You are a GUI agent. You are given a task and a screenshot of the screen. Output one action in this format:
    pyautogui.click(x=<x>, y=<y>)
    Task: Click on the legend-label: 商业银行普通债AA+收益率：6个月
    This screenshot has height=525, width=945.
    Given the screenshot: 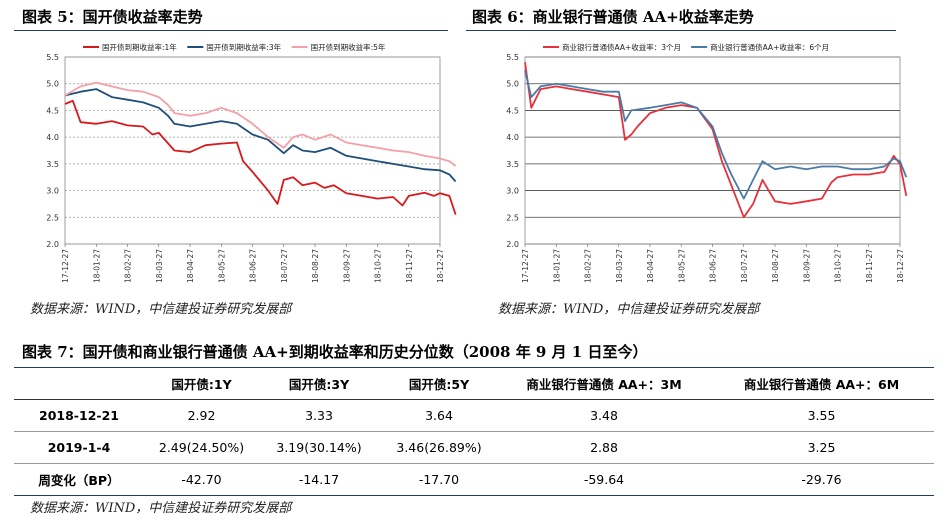 What is the action you would take?
    pyautogui.click(x=769, y=47)
    